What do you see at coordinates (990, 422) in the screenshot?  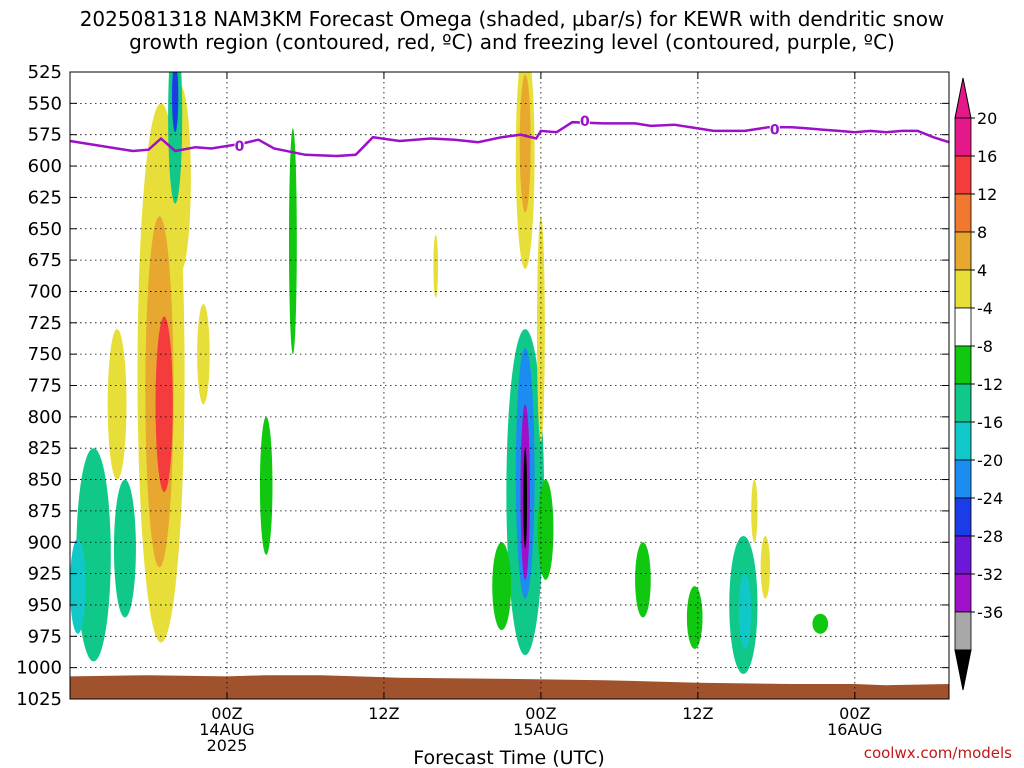 I see `colorbar-label-8: -16` at bounding box center [990, 422].